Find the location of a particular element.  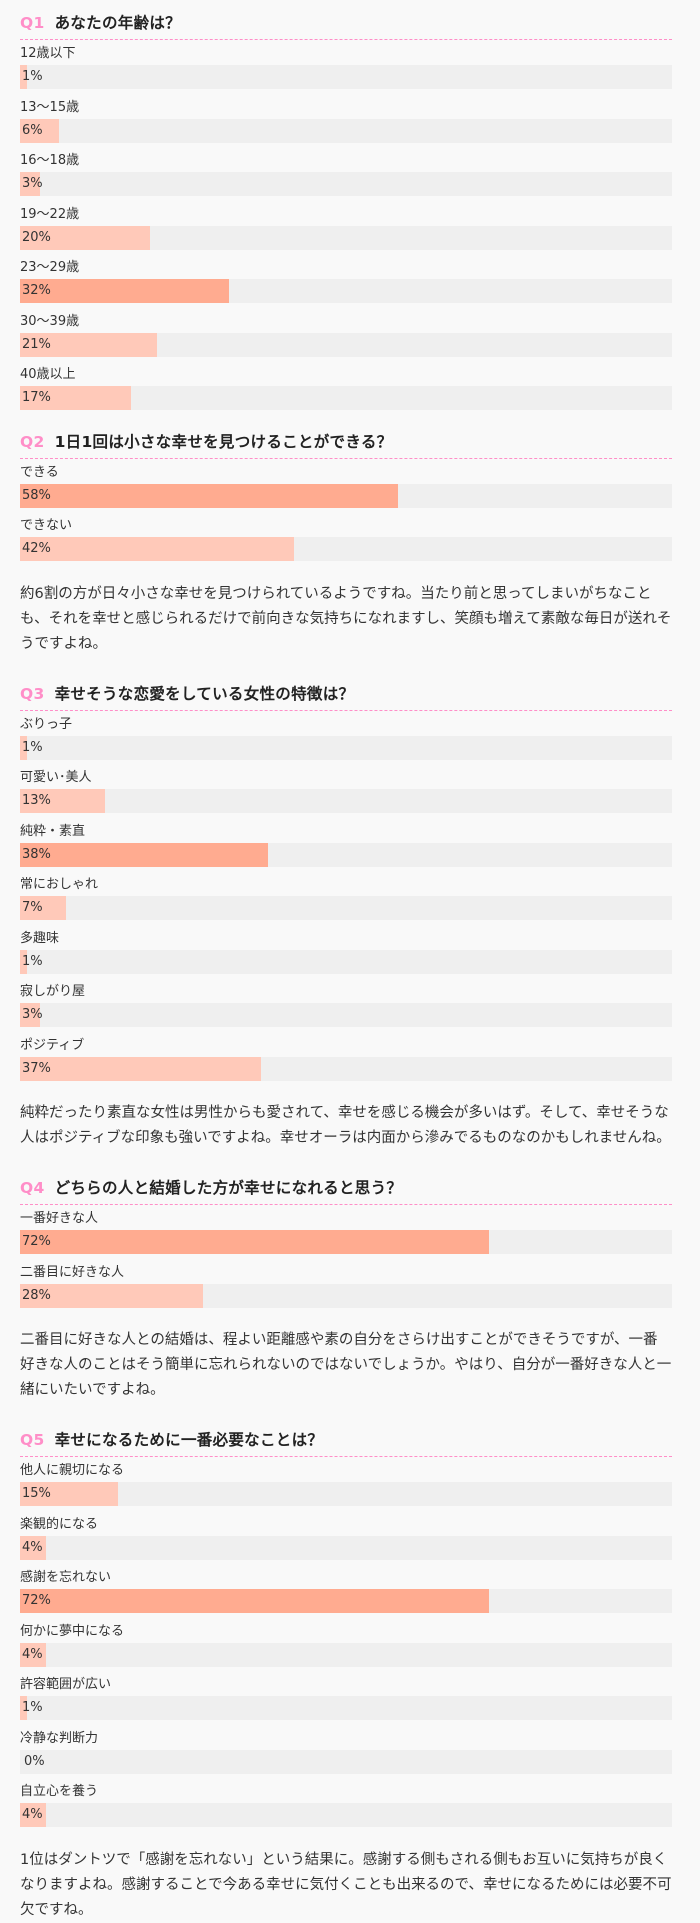

question-text: 1日1回は小さな幸せを見つけることができる？ is located at coordinates (223, 441).